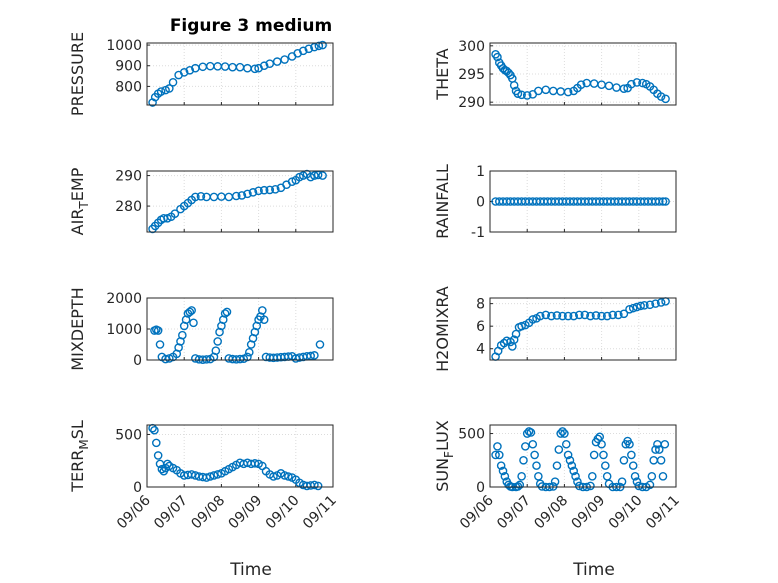 The width and height of the screenshot is (778, 583). I want to click on x-axis-label-right: Time, so click(593, 570).